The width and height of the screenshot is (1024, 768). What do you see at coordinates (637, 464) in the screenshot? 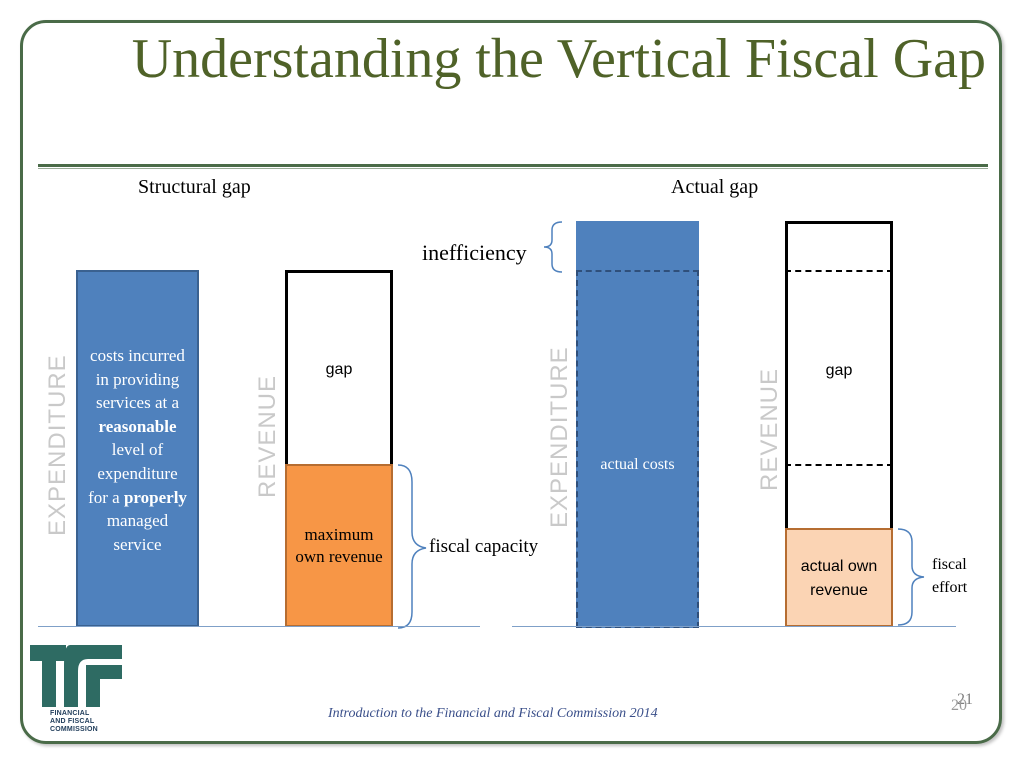
I see `actual-costs-label: actual costs` at bounding box center [637, 464].